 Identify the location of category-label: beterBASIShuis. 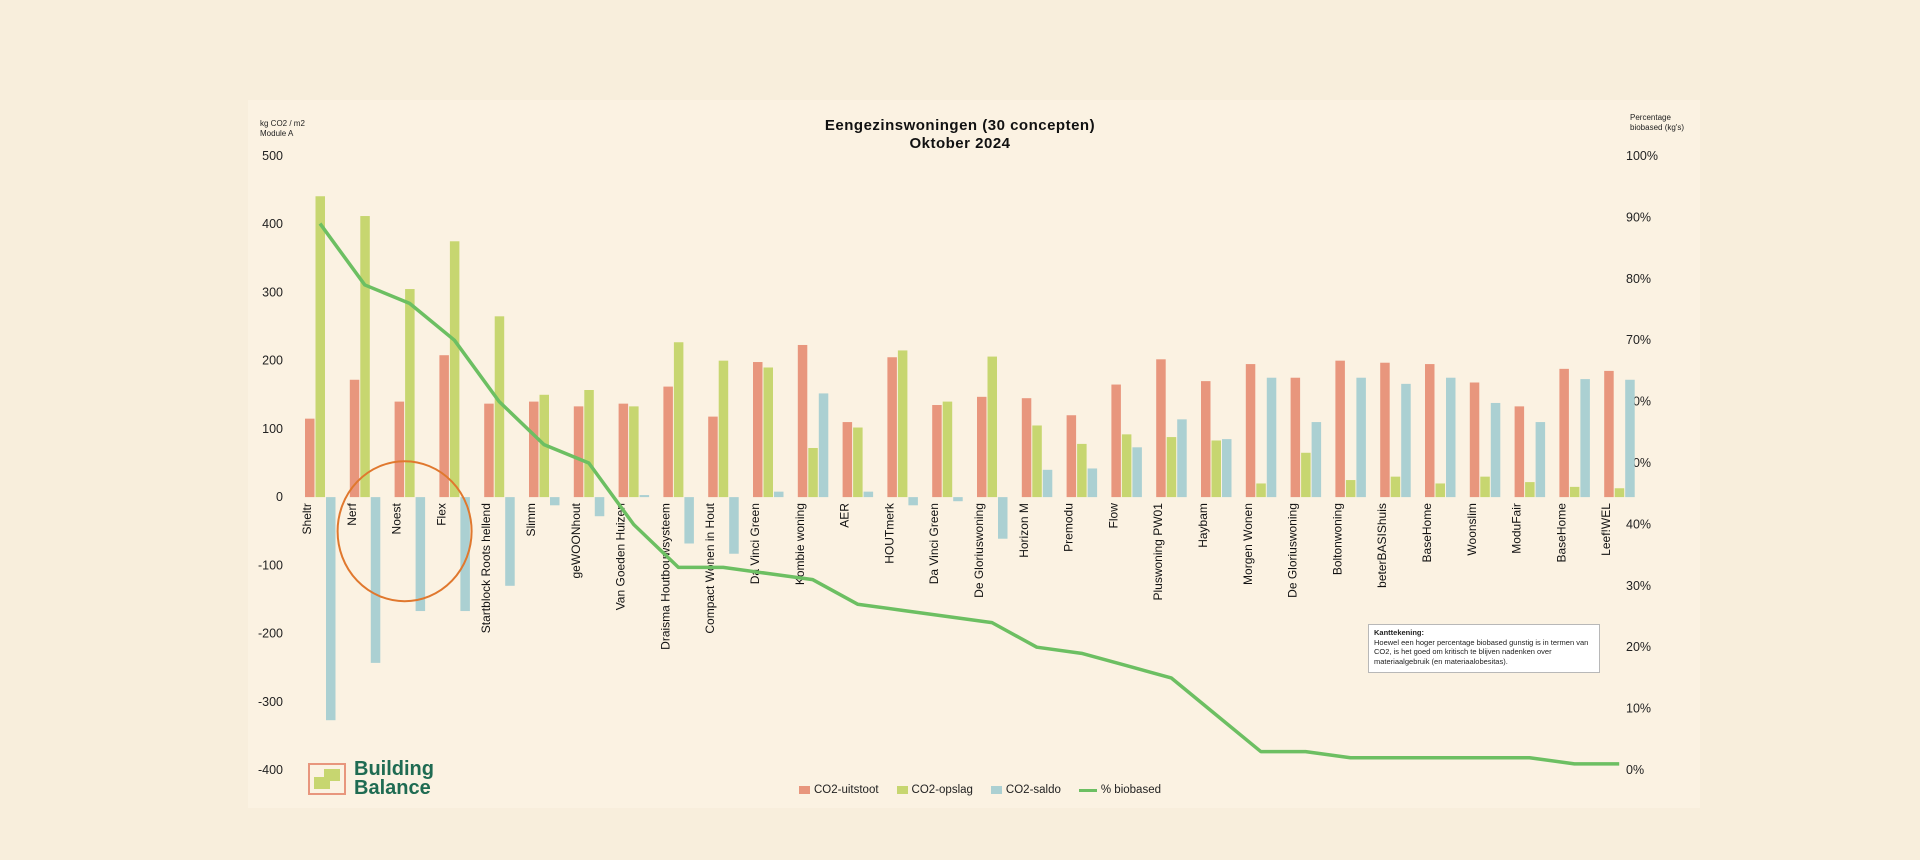
(1382, 545).